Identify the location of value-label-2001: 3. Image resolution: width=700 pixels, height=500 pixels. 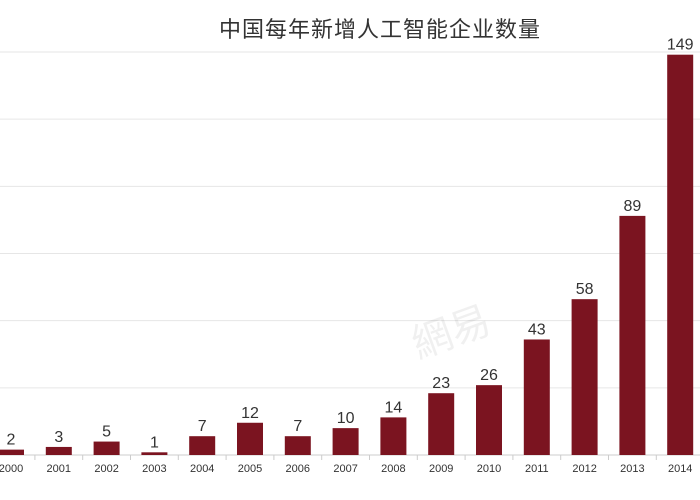
(58, 437).